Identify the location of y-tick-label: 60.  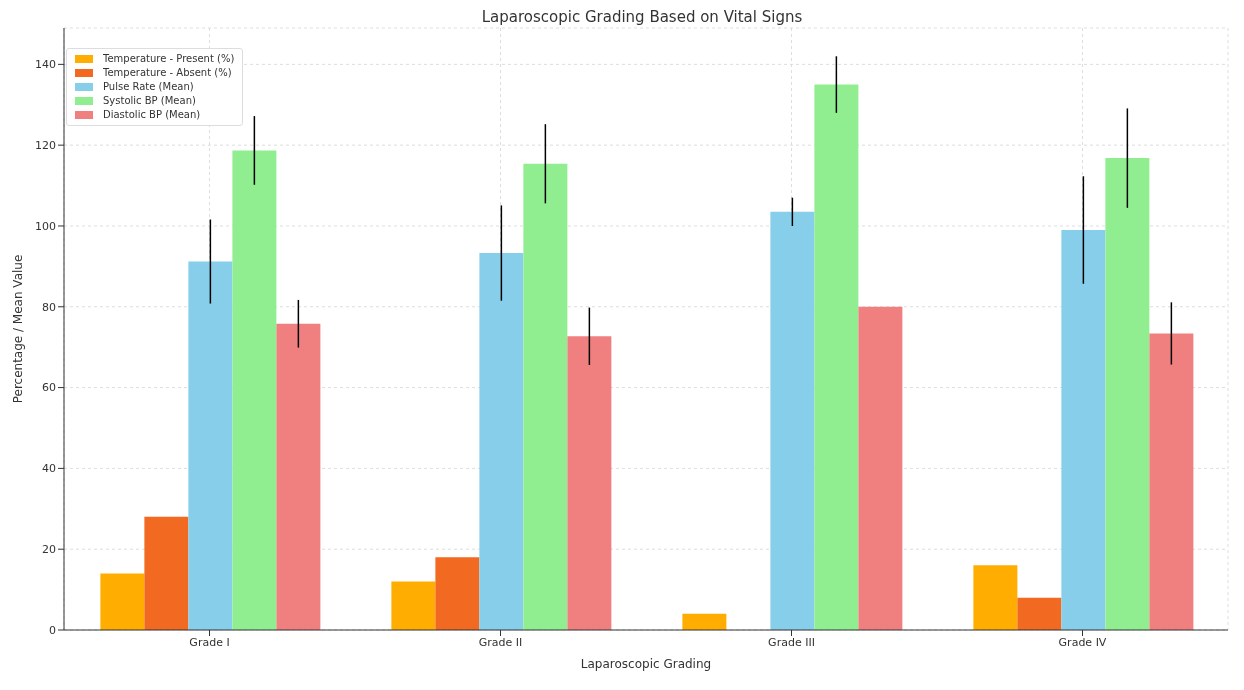
(49, 388).